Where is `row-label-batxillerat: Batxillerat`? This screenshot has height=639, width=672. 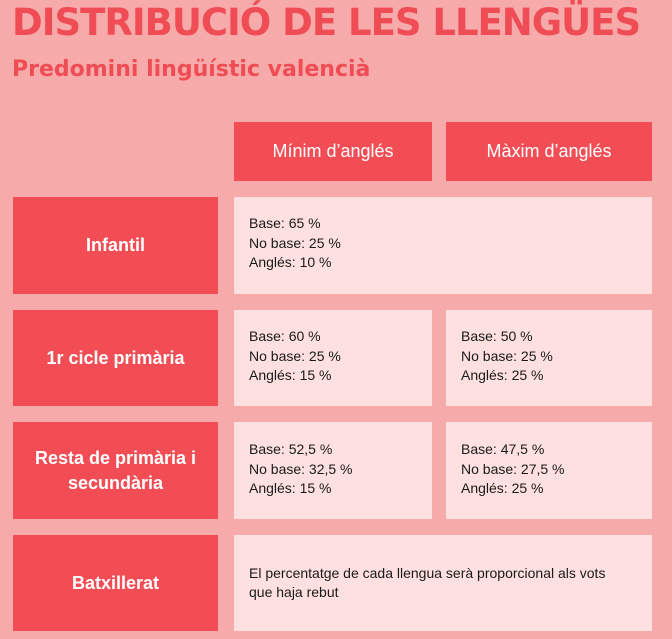 row-label-batxillerat: Batxillerat is located at coordinates (115, 583).